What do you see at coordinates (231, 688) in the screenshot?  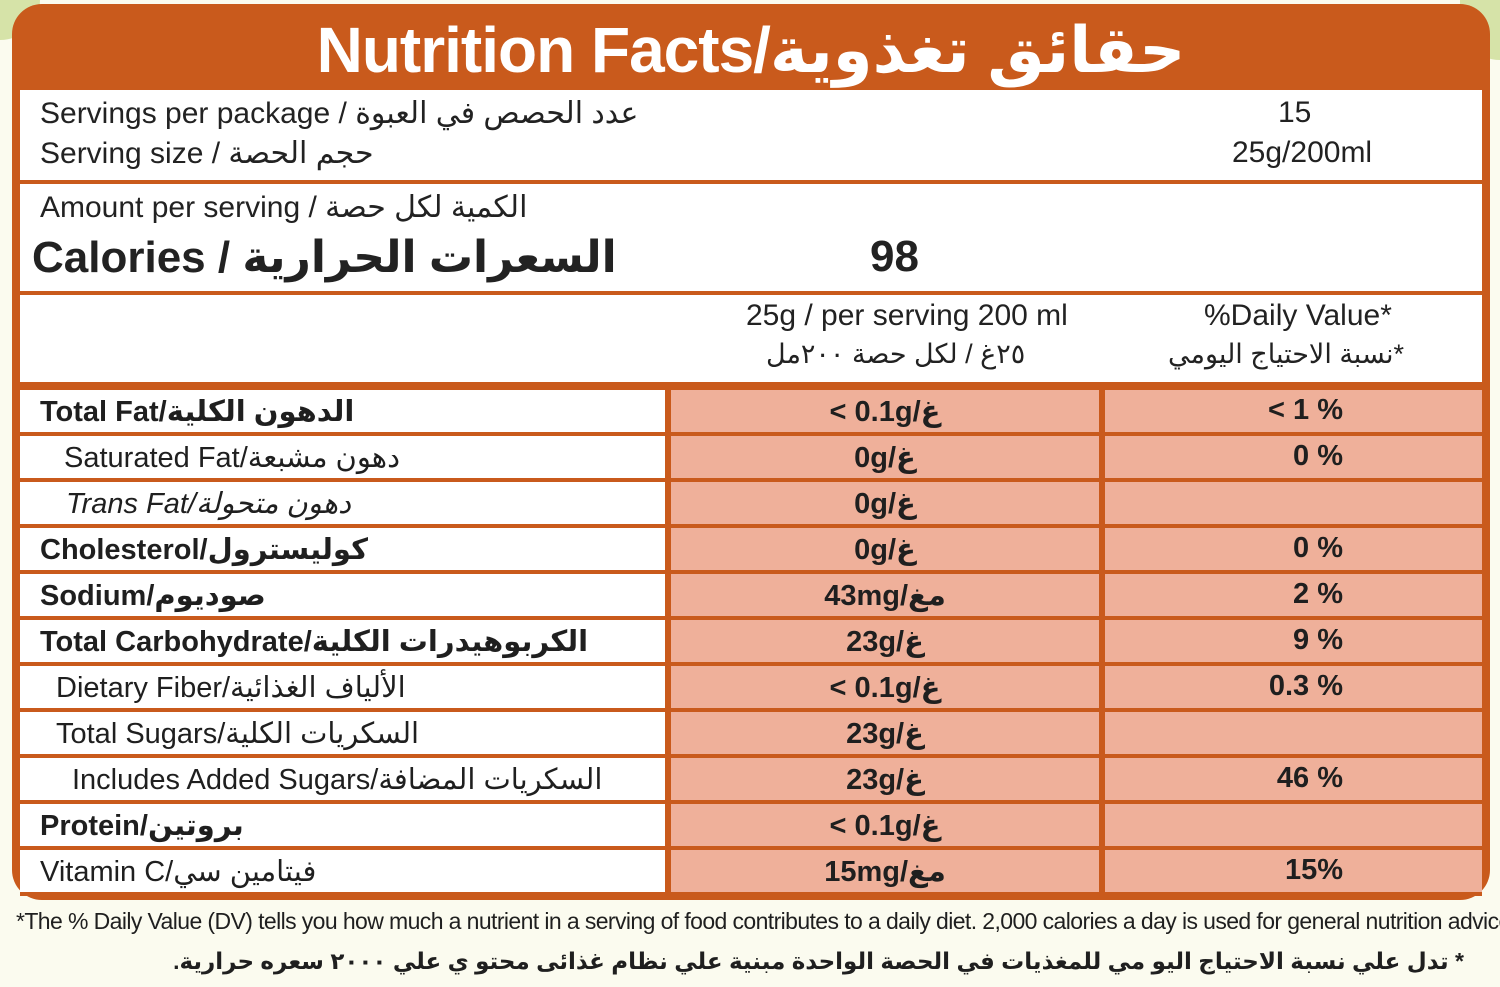 I see `nutrient-name: Dietary Fiber/الألياف الغذائية` at bounding box center [231, 688].